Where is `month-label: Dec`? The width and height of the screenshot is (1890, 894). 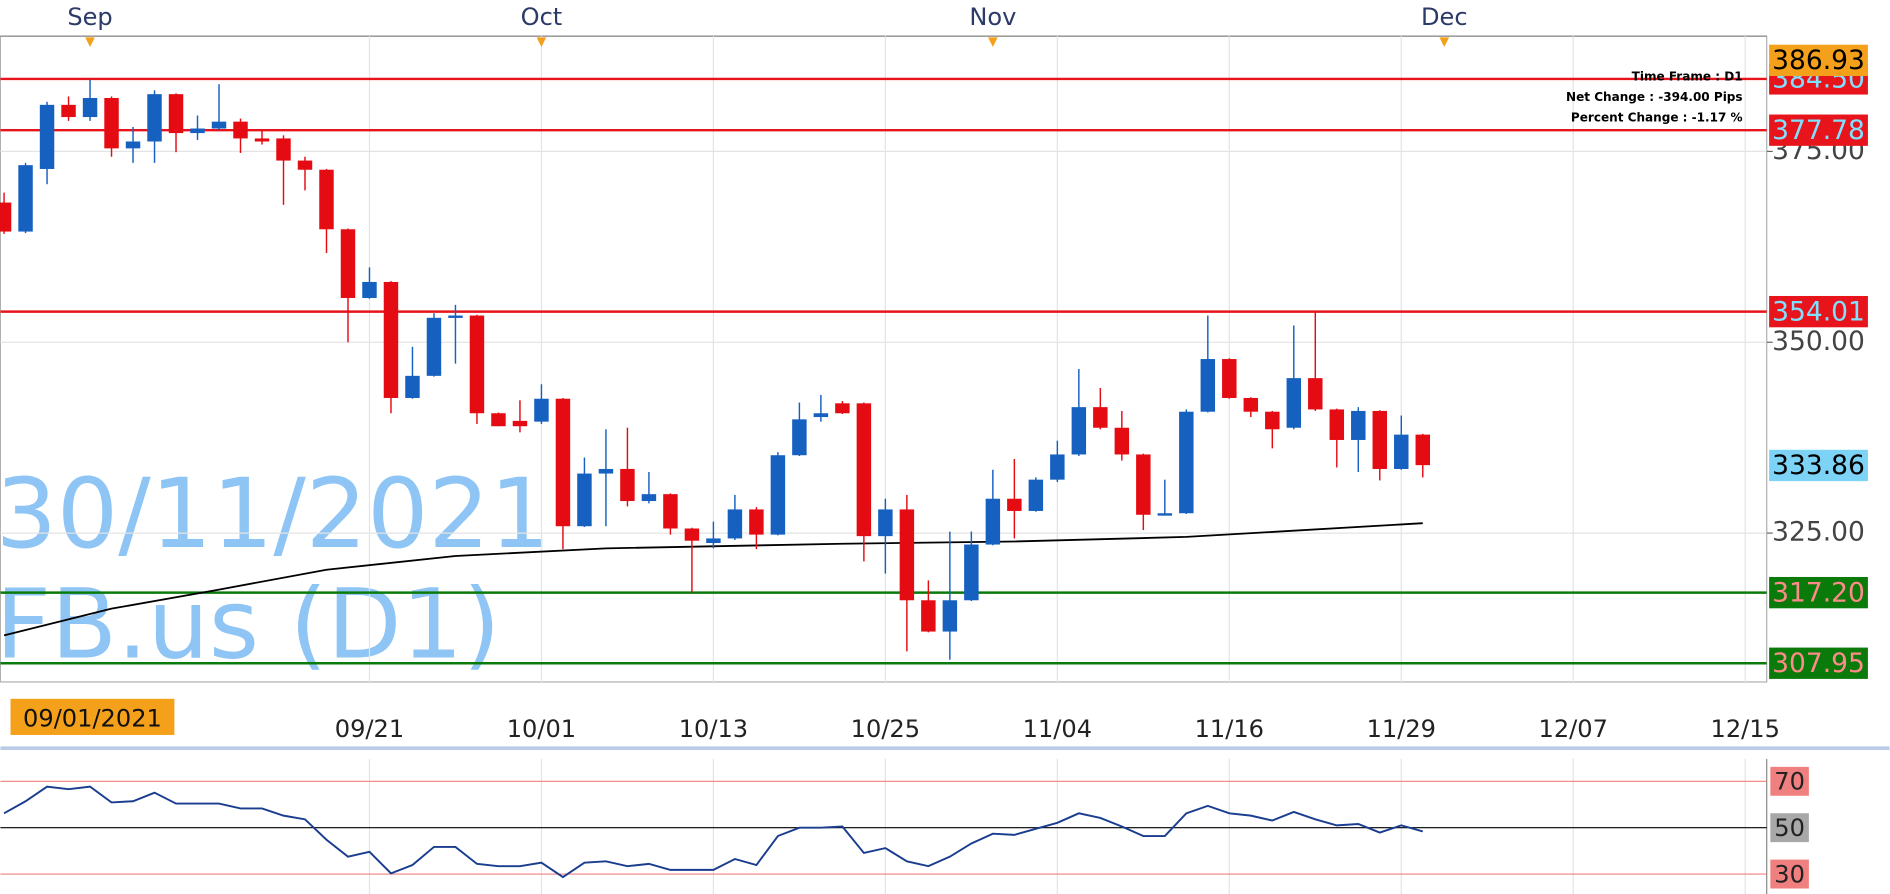
month-label: Dec is located at coordinates (1444, 17).